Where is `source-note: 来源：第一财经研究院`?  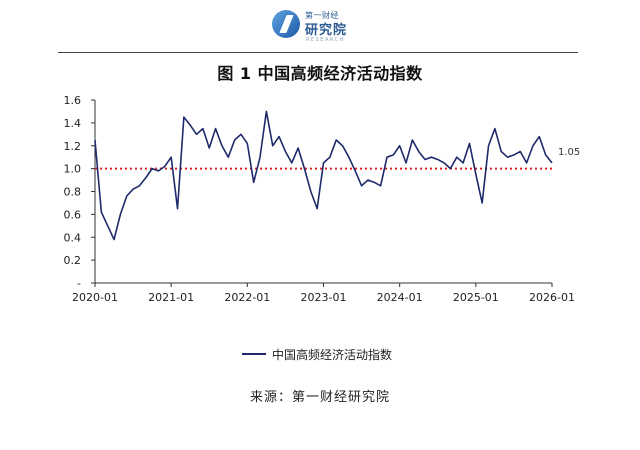 source-note: 来源：第一财经研究院 is located at coordinates (319, 397).